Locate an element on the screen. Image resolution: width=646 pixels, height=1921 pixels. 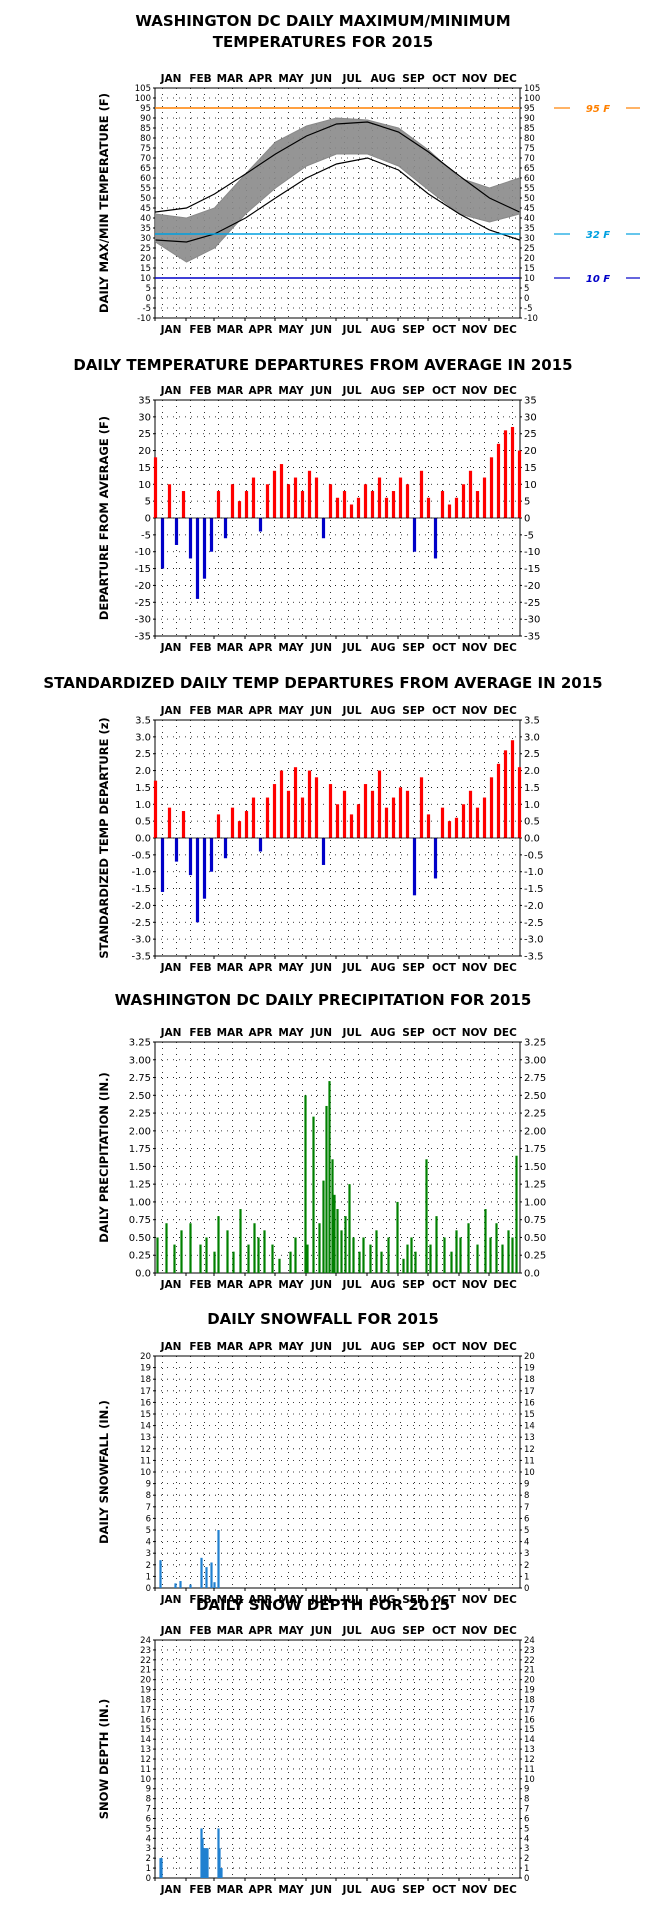
y-tick-label-left: -2.5 is located at coordinates (141, 923).